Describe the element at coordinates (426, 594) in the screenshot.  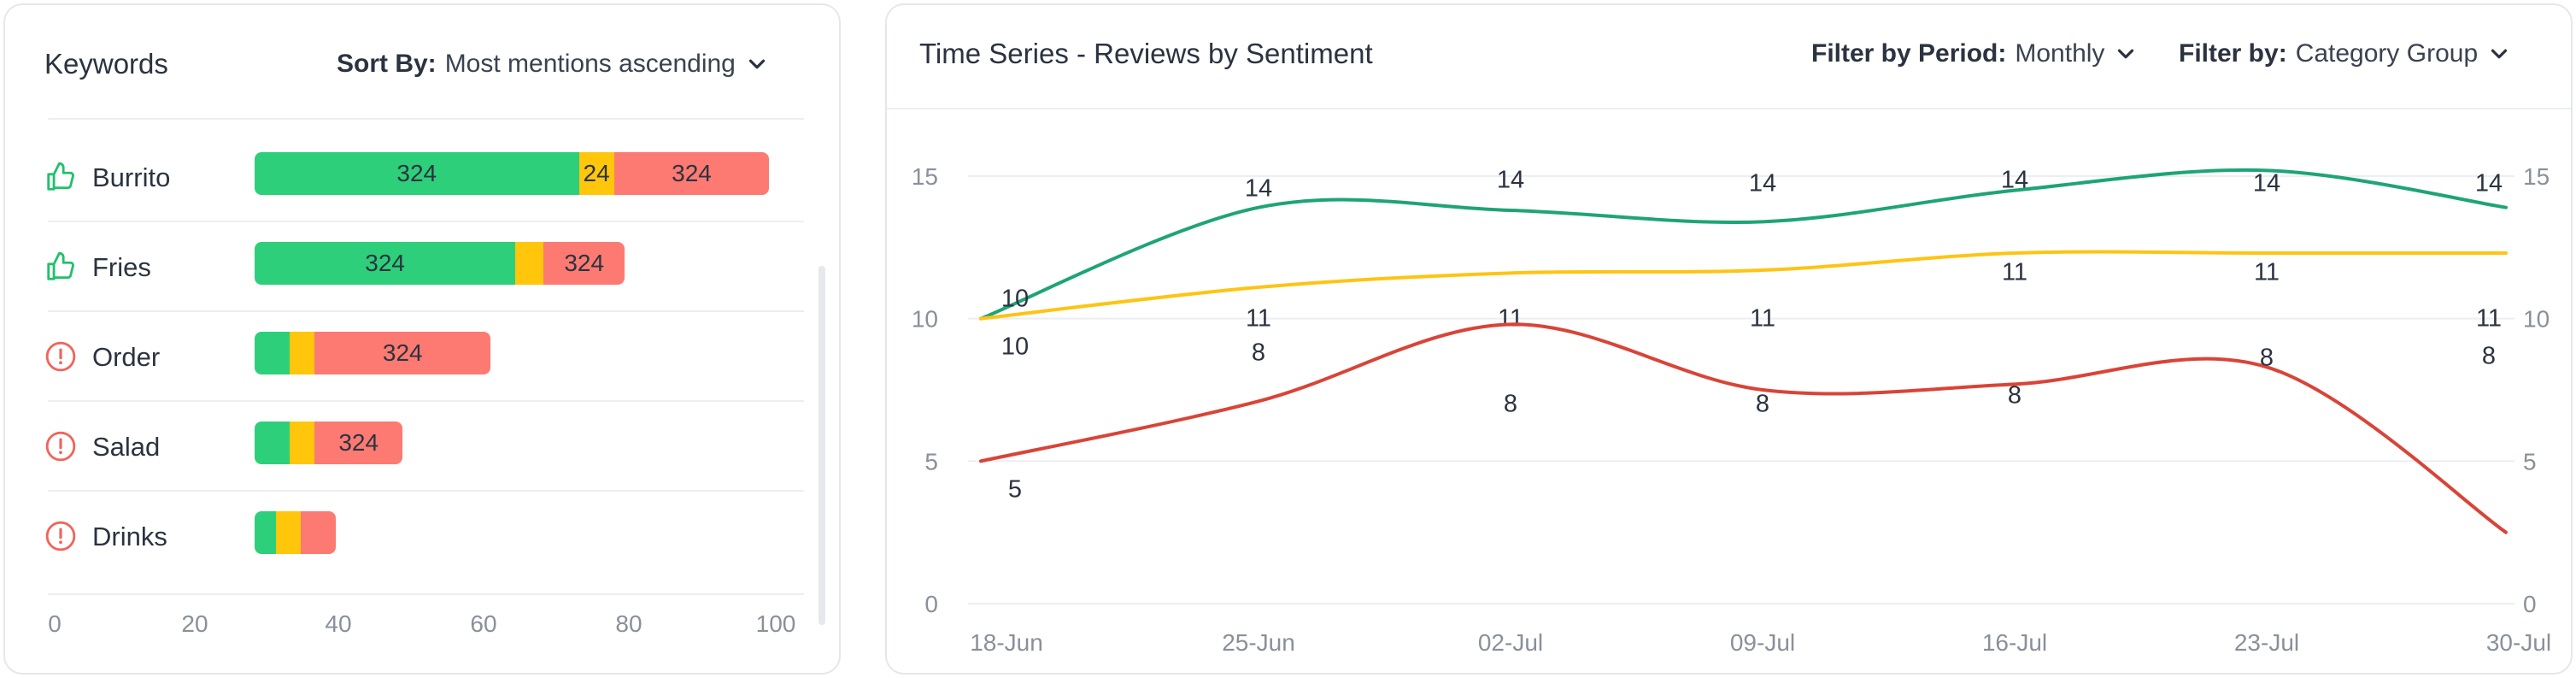
I see `axis-divider` at that location.